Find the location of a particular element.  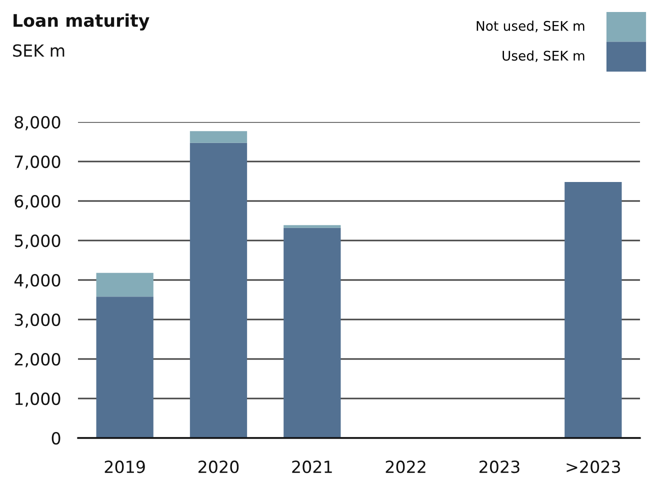

y-tick-label: 0 is located at coordinates (56, 438).